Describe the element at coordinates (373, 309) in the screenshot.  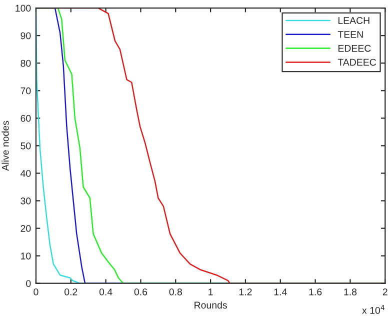
I see `text: x 10$^{4}$` at that location.